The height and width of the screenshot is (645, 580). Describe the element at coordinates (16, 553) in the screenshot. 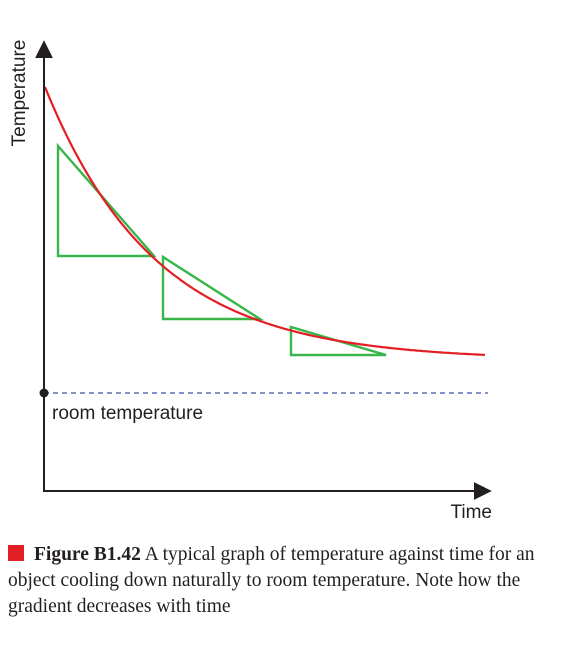

I see `caption-marker-icon` at that location.